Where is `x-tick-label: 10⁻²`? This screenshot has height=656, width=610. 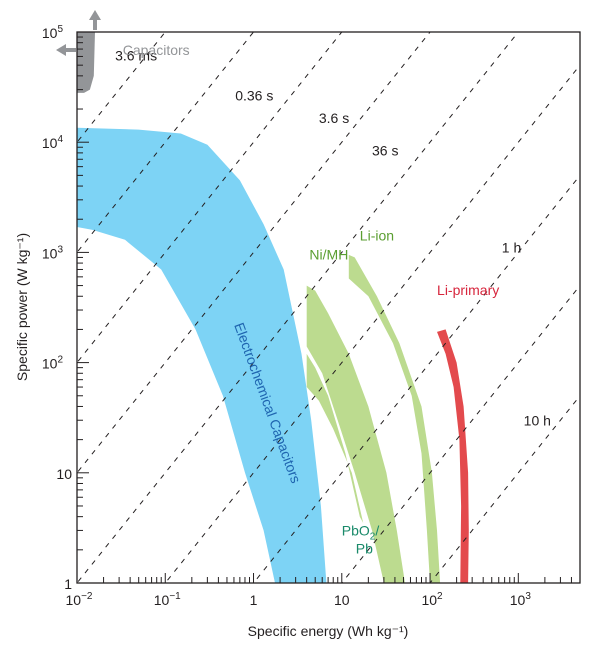
x-tick-label: 10⁻² is located at coordinates (79, 599).